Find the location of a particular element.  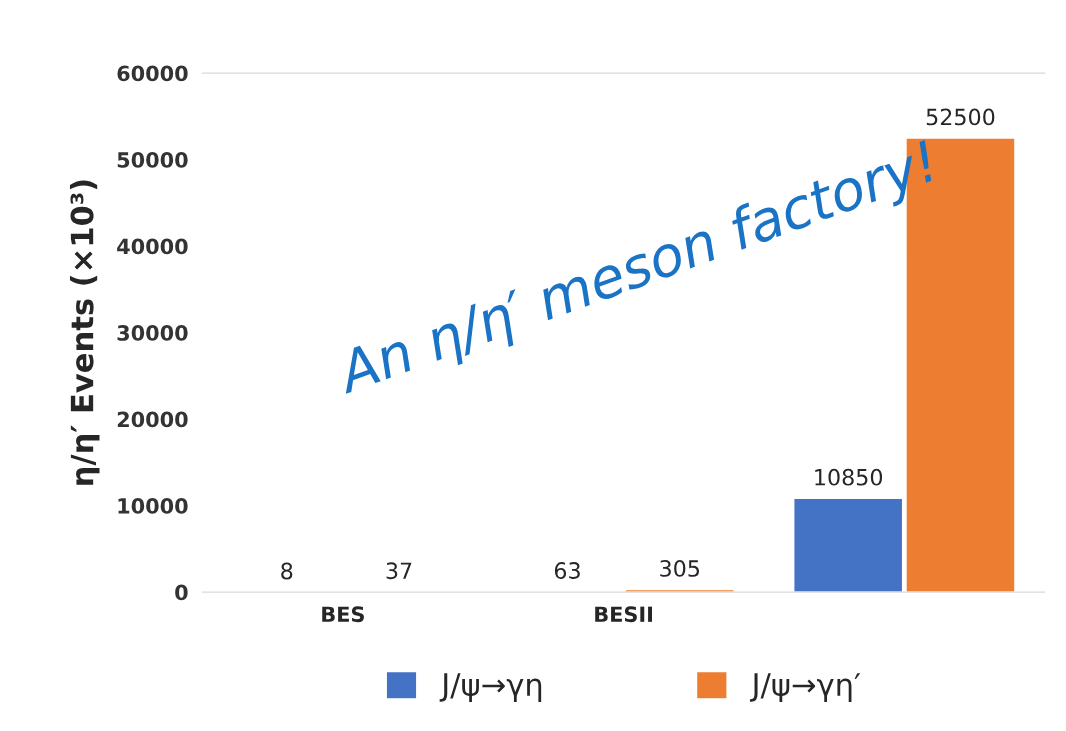

y-tick-label: 0 is located at coordinates (181, 592).